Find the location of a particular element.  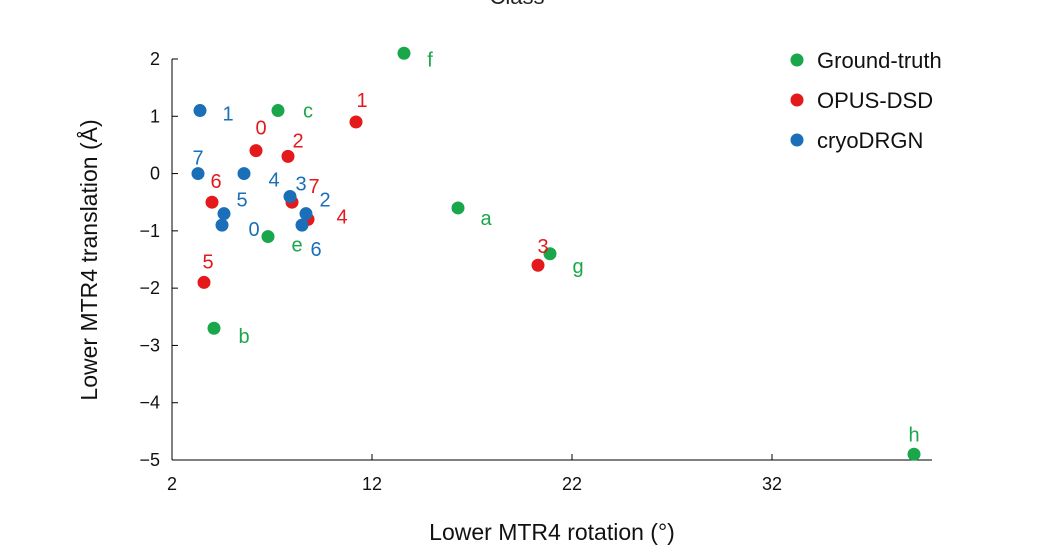

point-label: c is located at coordinates (308, 112).